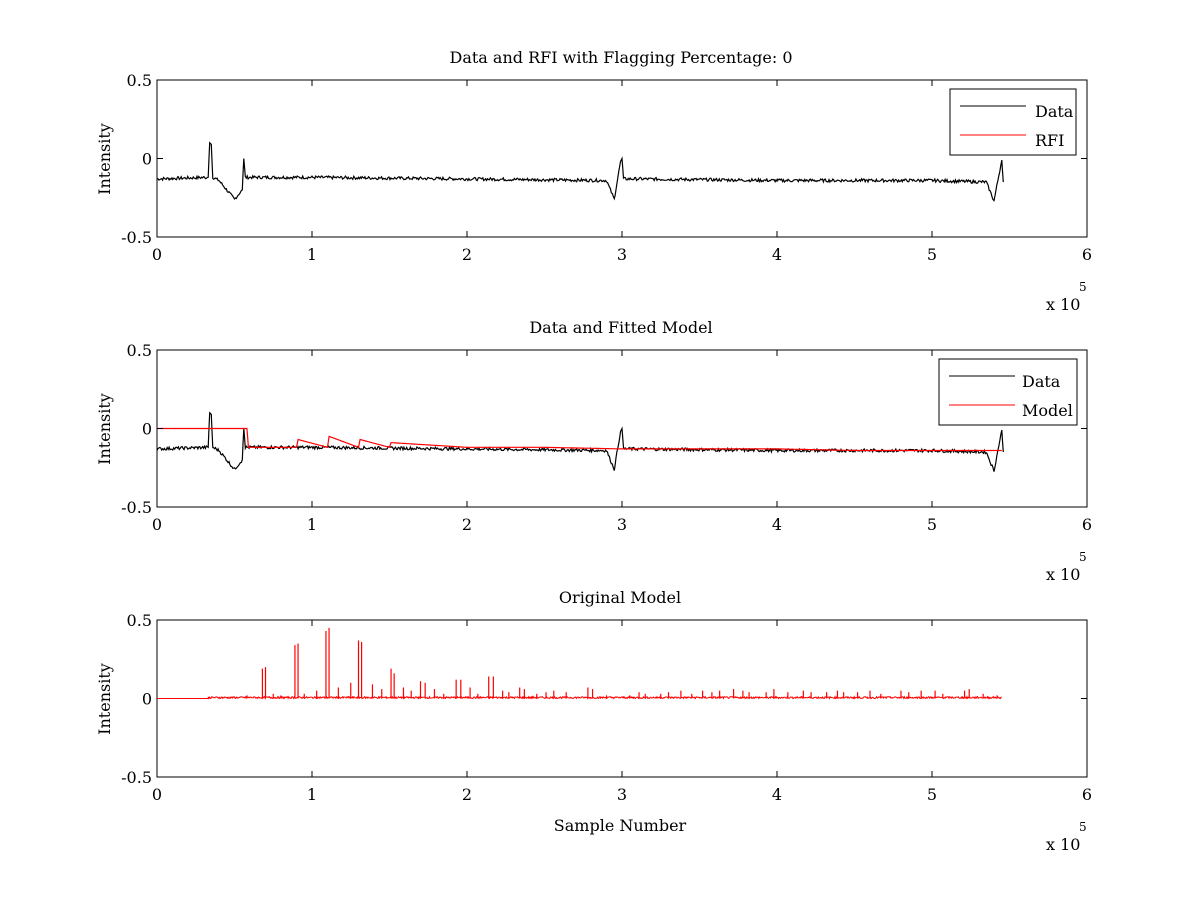  What do you see at coordinates (620, 825) in the screenshot?
I see `x-axis-label: Sample Number` at bounding box center [620, 825].